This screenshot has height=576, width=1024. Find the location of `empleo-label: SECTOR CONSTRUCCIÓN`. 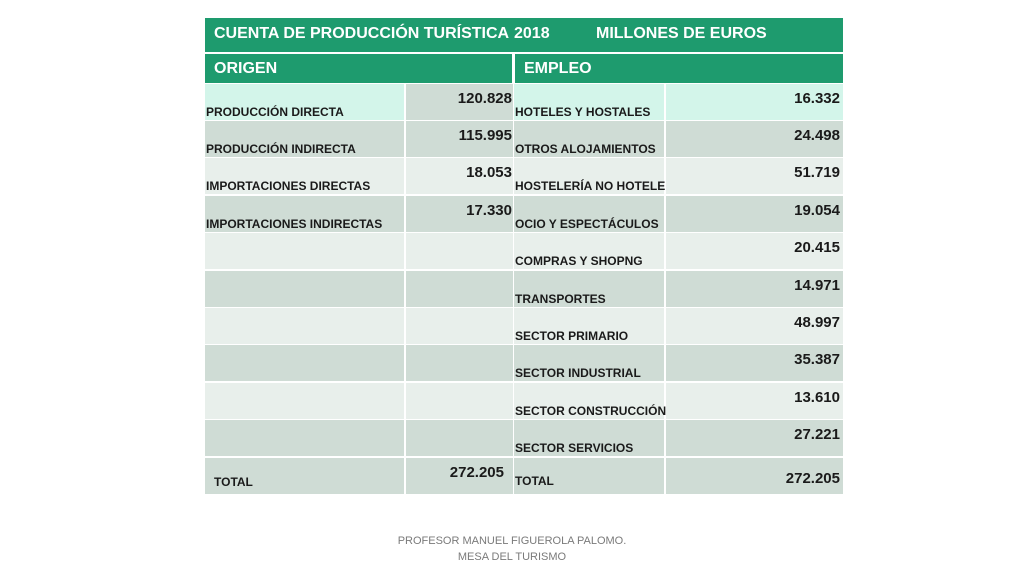

empleo-label: SECTOR CONSTRUCCIÓN is located at coordinates (591, 411).